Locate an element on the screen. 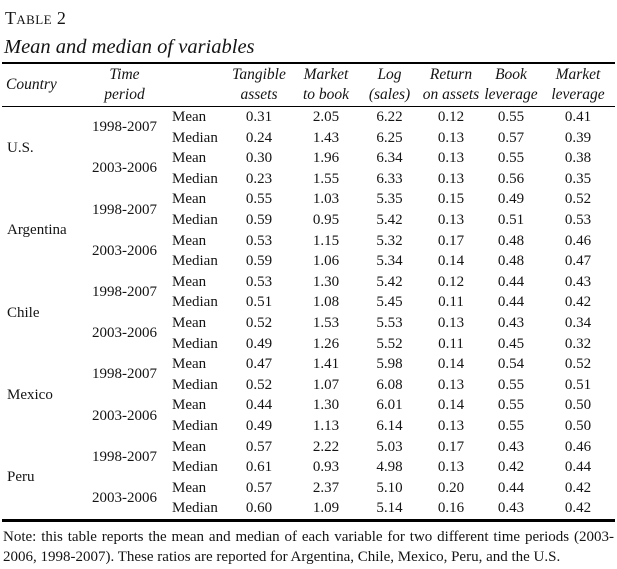  value-cell: 1.43 is located at coordinates (326, 137).